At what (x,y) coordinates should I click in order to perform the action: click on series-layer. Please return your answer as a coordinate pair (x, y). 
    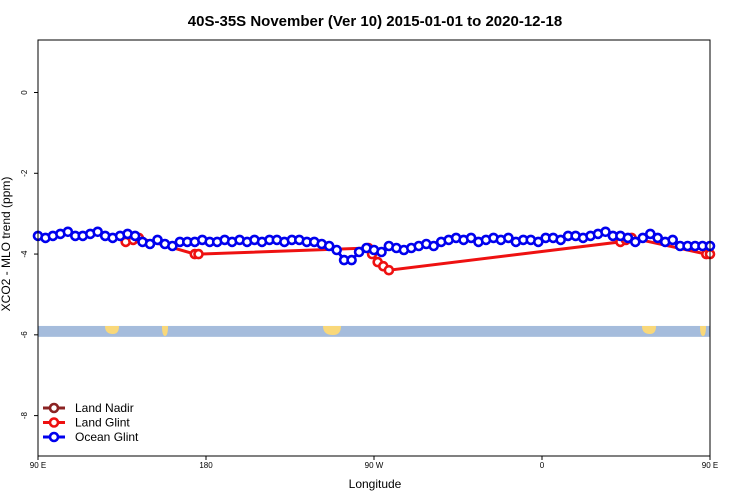
    Looking at the image, I should click on (374, 251).